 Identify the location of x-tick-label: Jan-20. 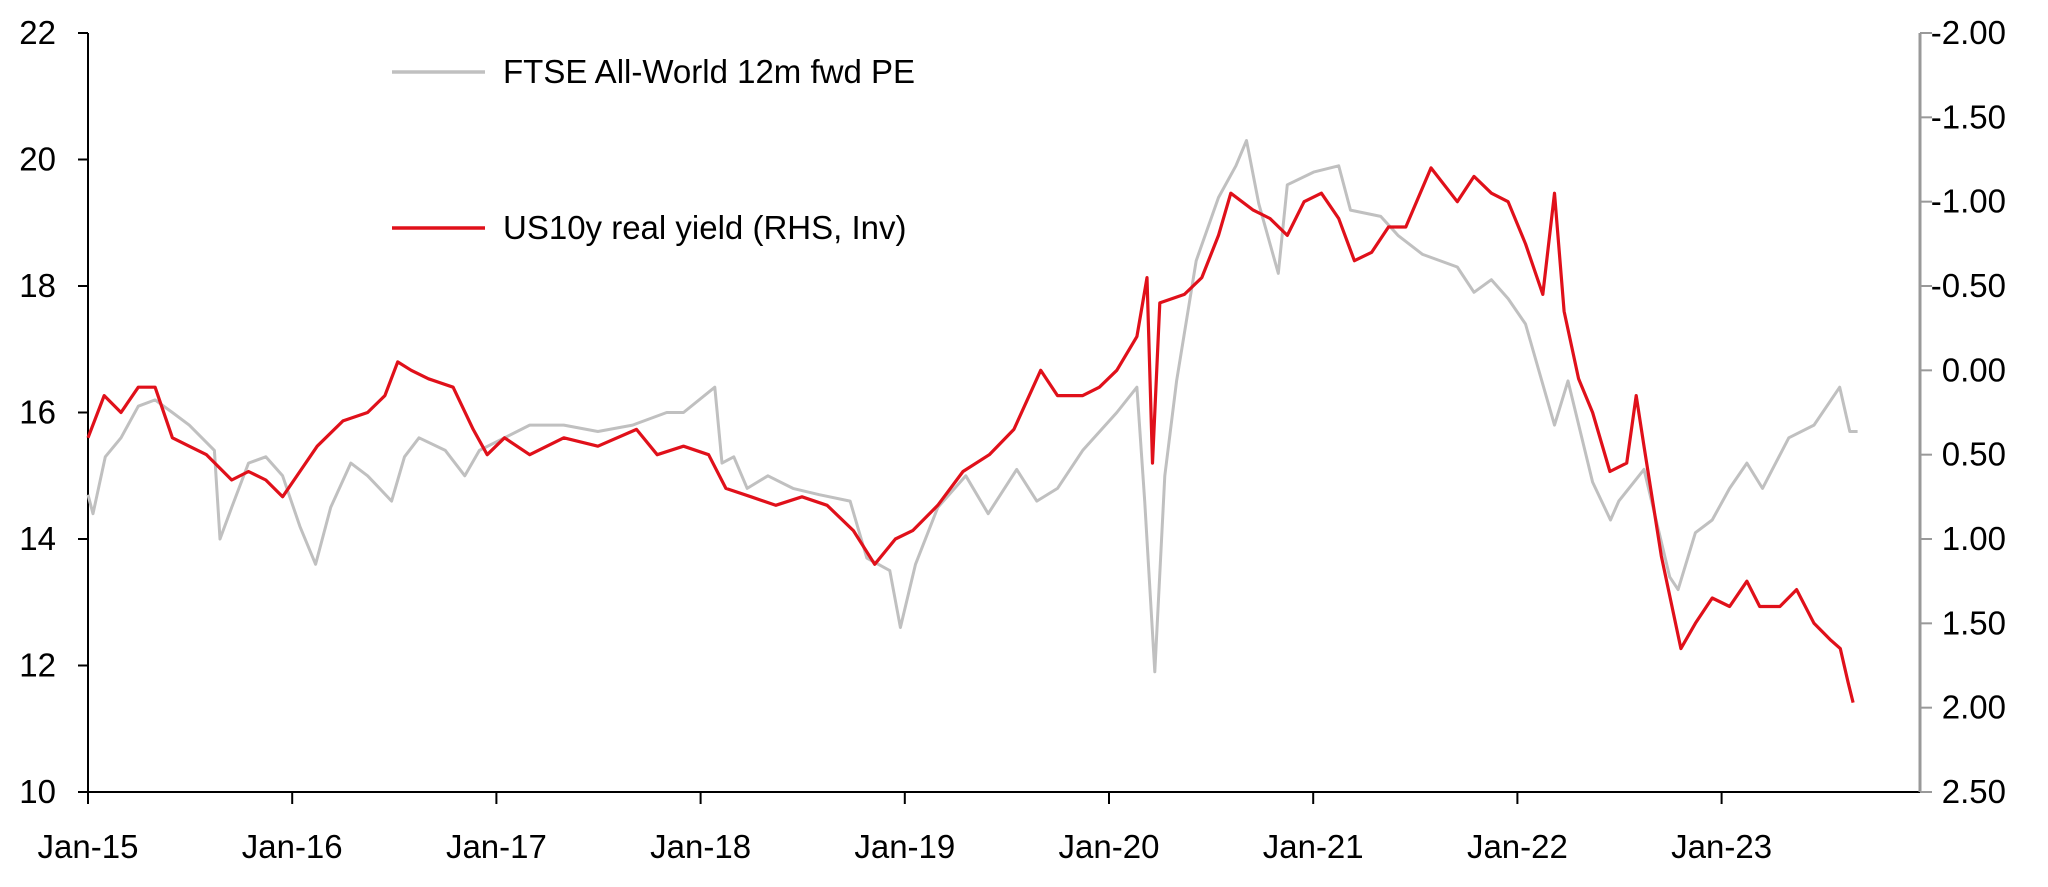
(1109, 846).